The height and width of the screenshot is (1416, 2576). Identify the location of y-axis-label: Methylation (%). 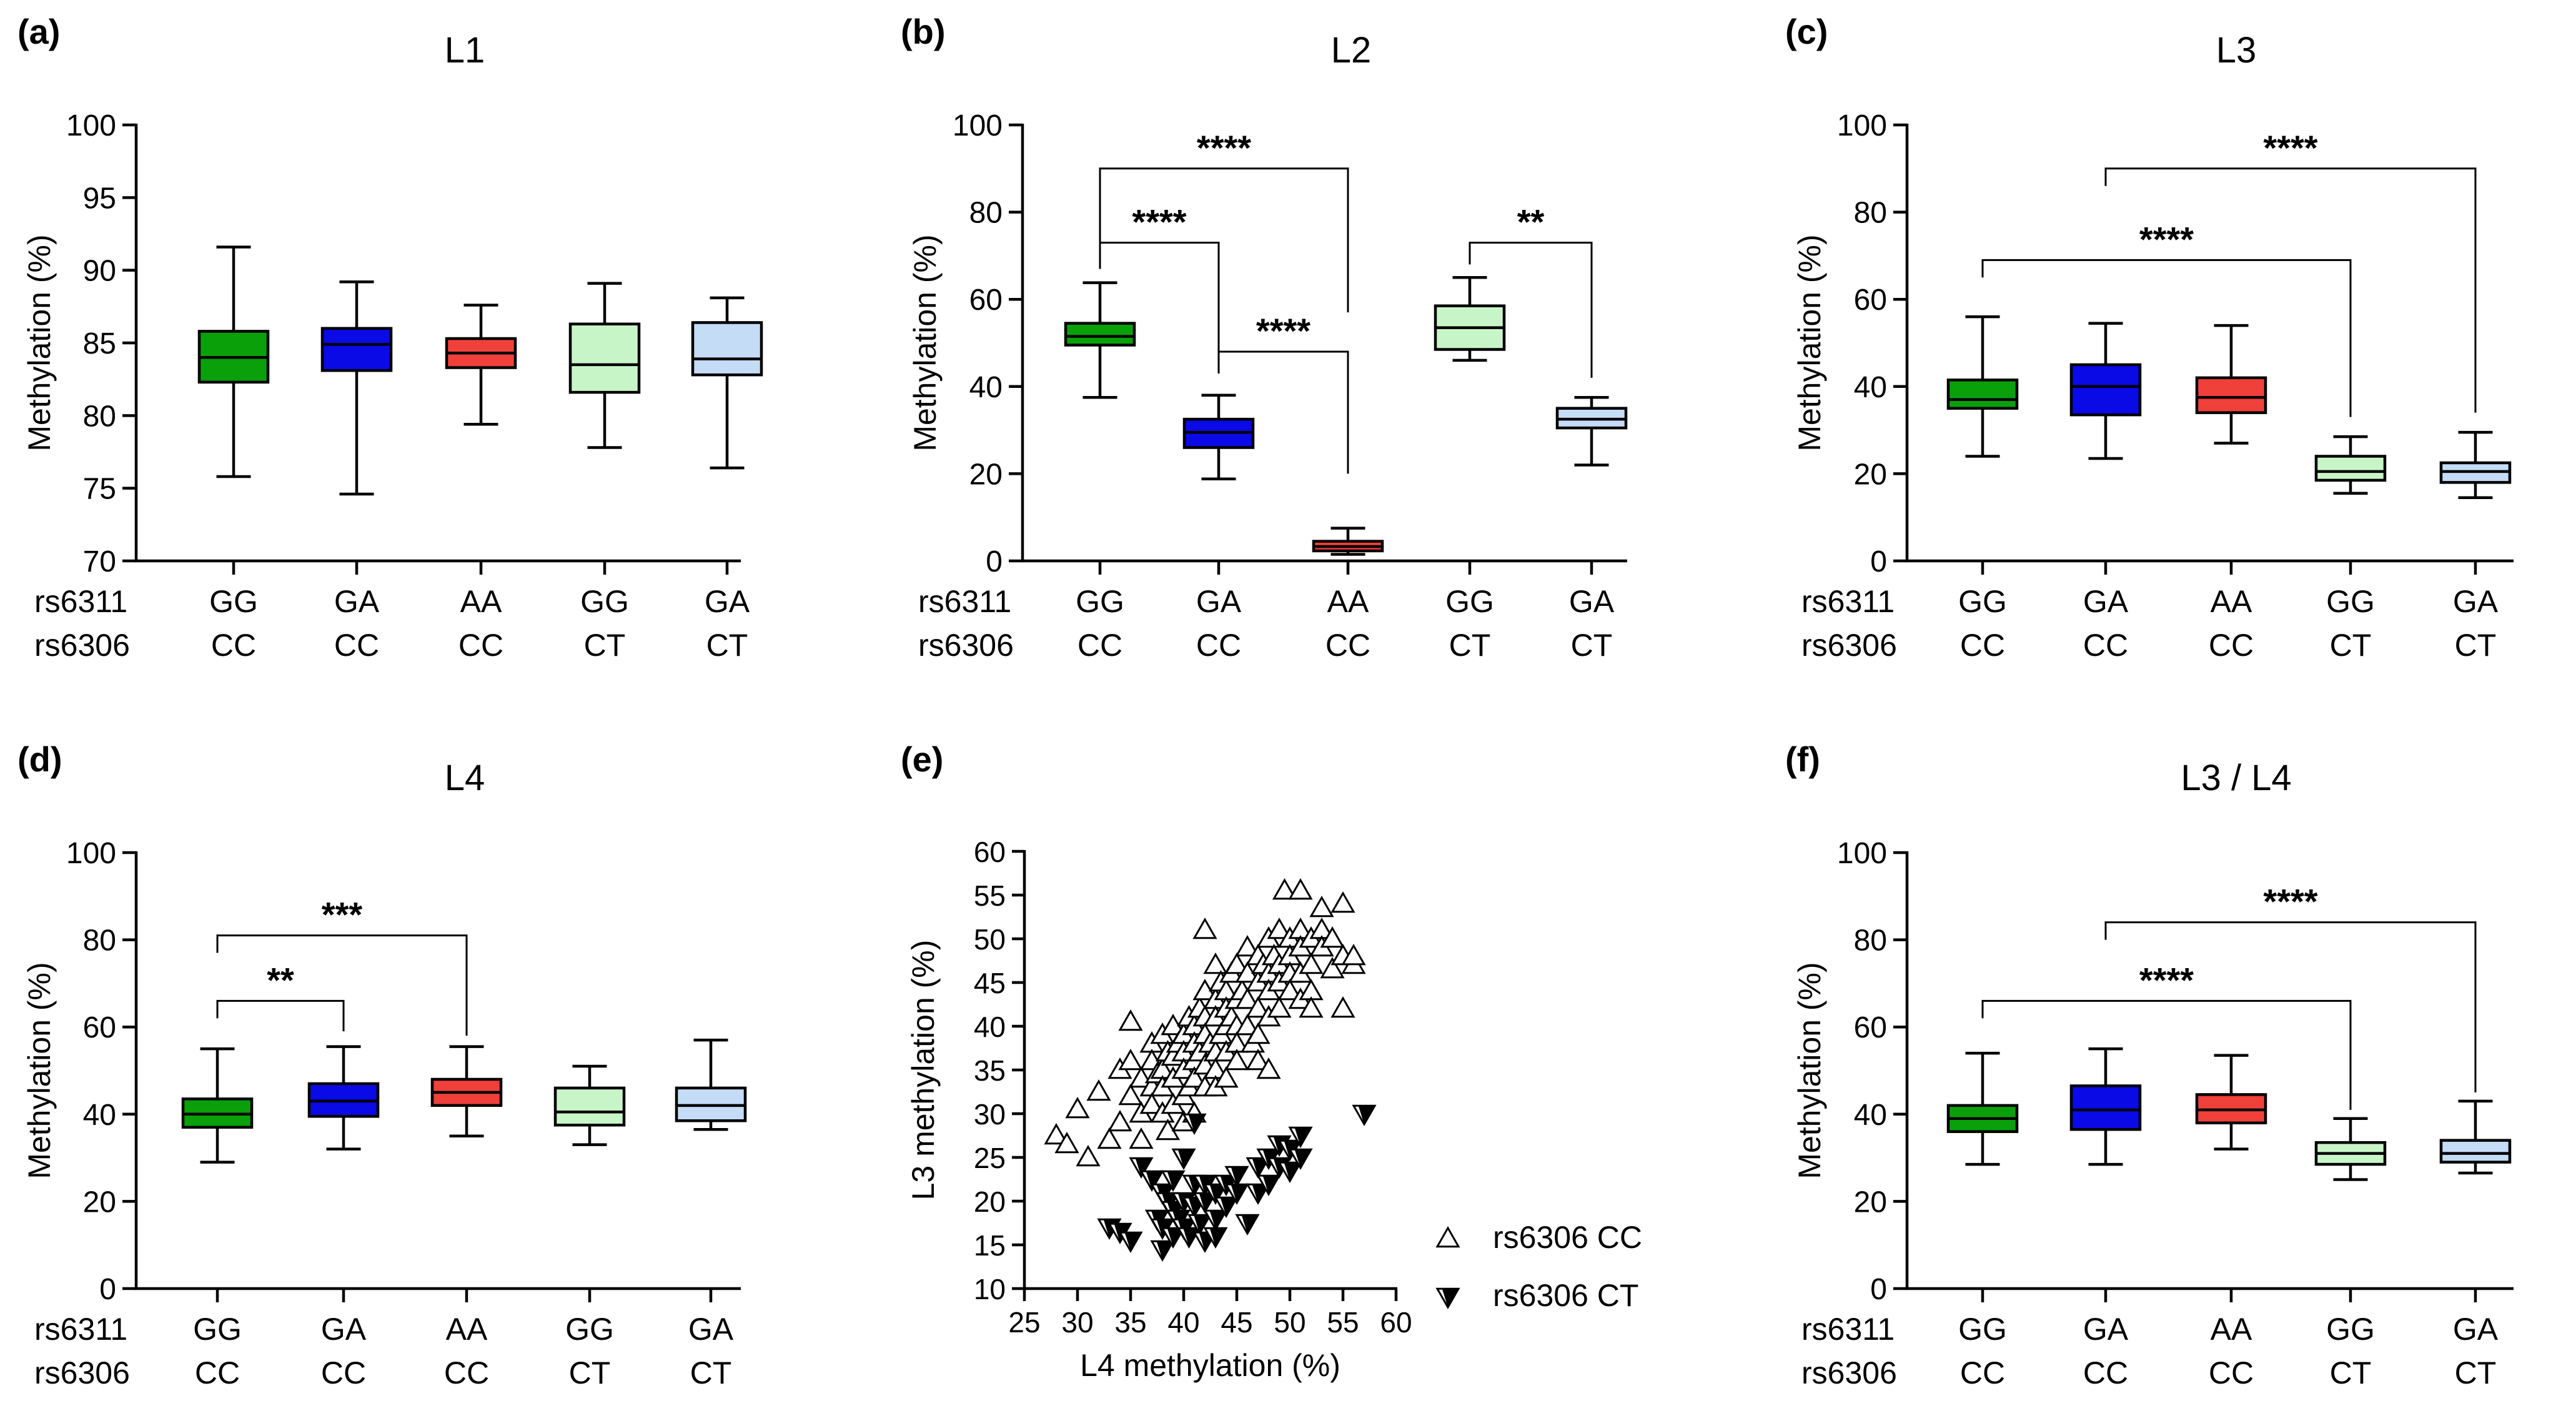
(1809, 342).